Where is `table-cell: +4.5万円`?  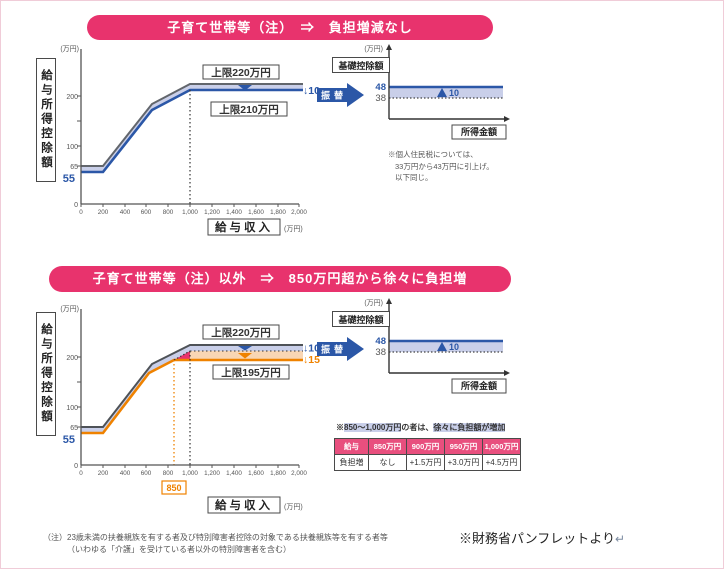
table-cell: +4.5万円 is located at coordinates (501, 462).